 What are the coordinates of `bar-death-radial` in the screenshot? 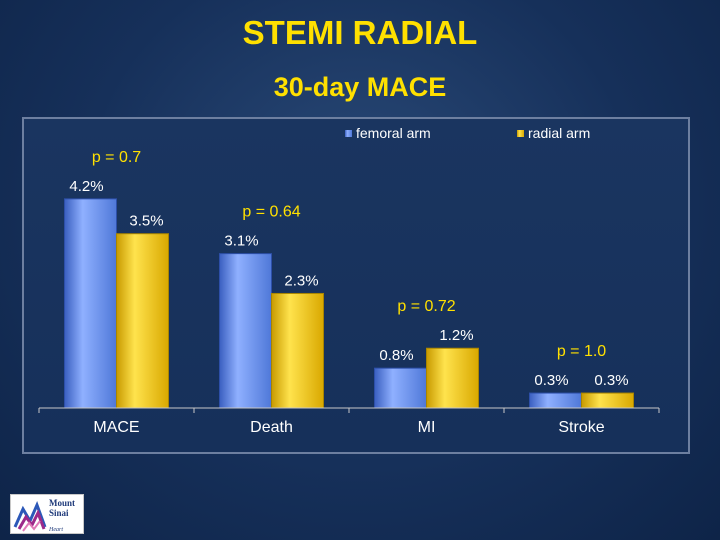 It's located at (297, 350).